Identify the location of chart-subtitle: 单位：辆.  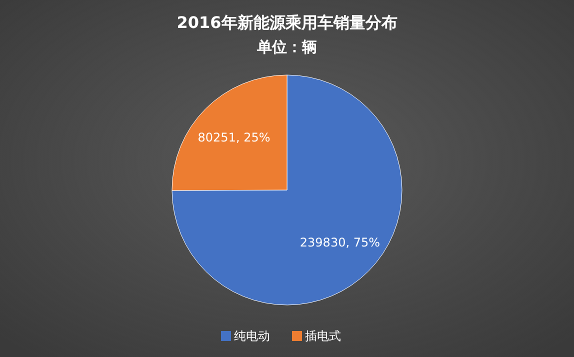
(286, 47).